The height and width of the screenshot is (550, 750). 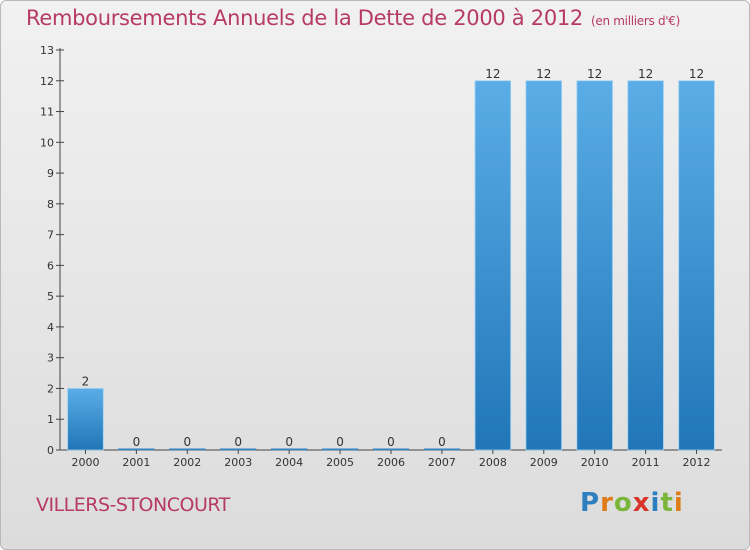 I want to click on y-tick-label: 13, so click(x=47, y=50).